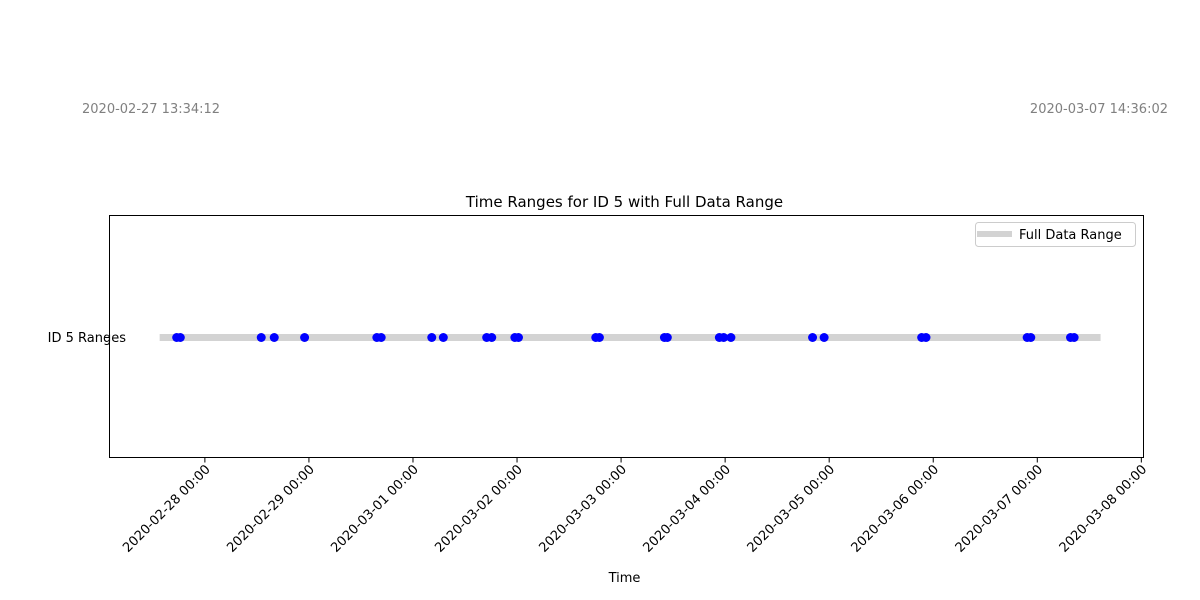  What do you see at coordinates (624, 578) in the screenshot?
I see `x-axis-label: Time` at bounding box center [624, 578].